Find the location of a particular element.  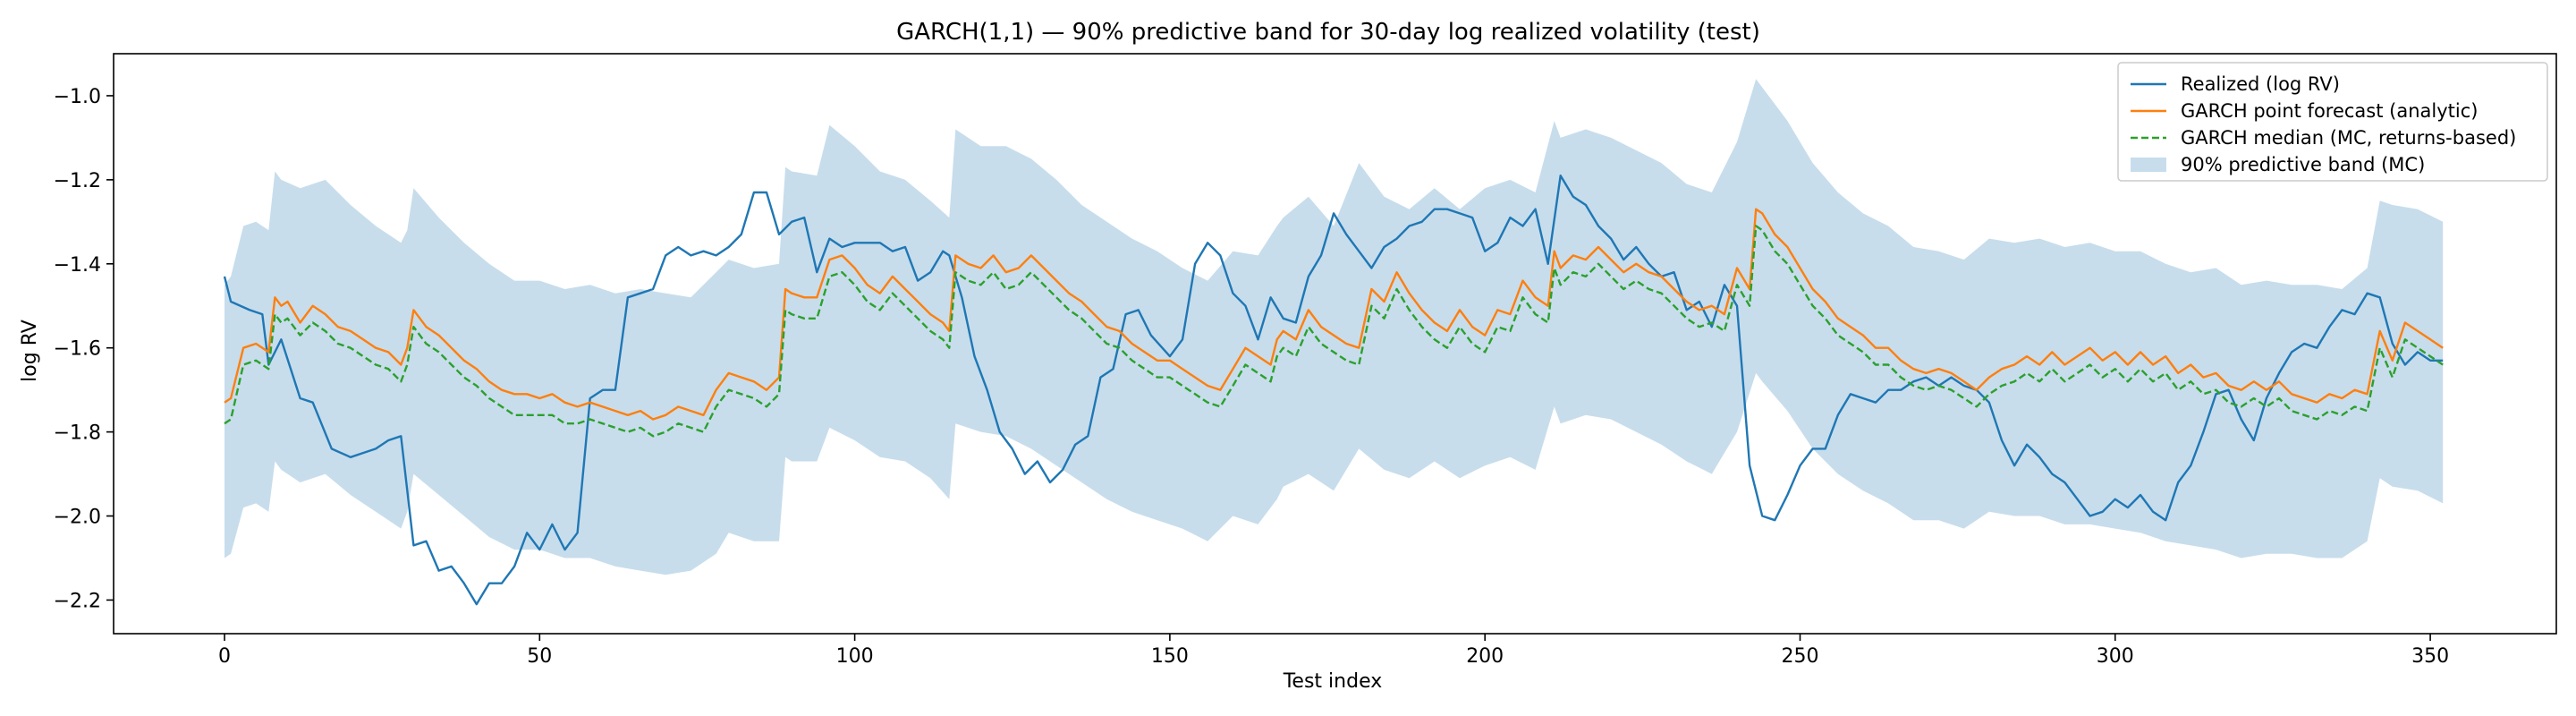

legend-frame is located at coordinates (2332, 122).